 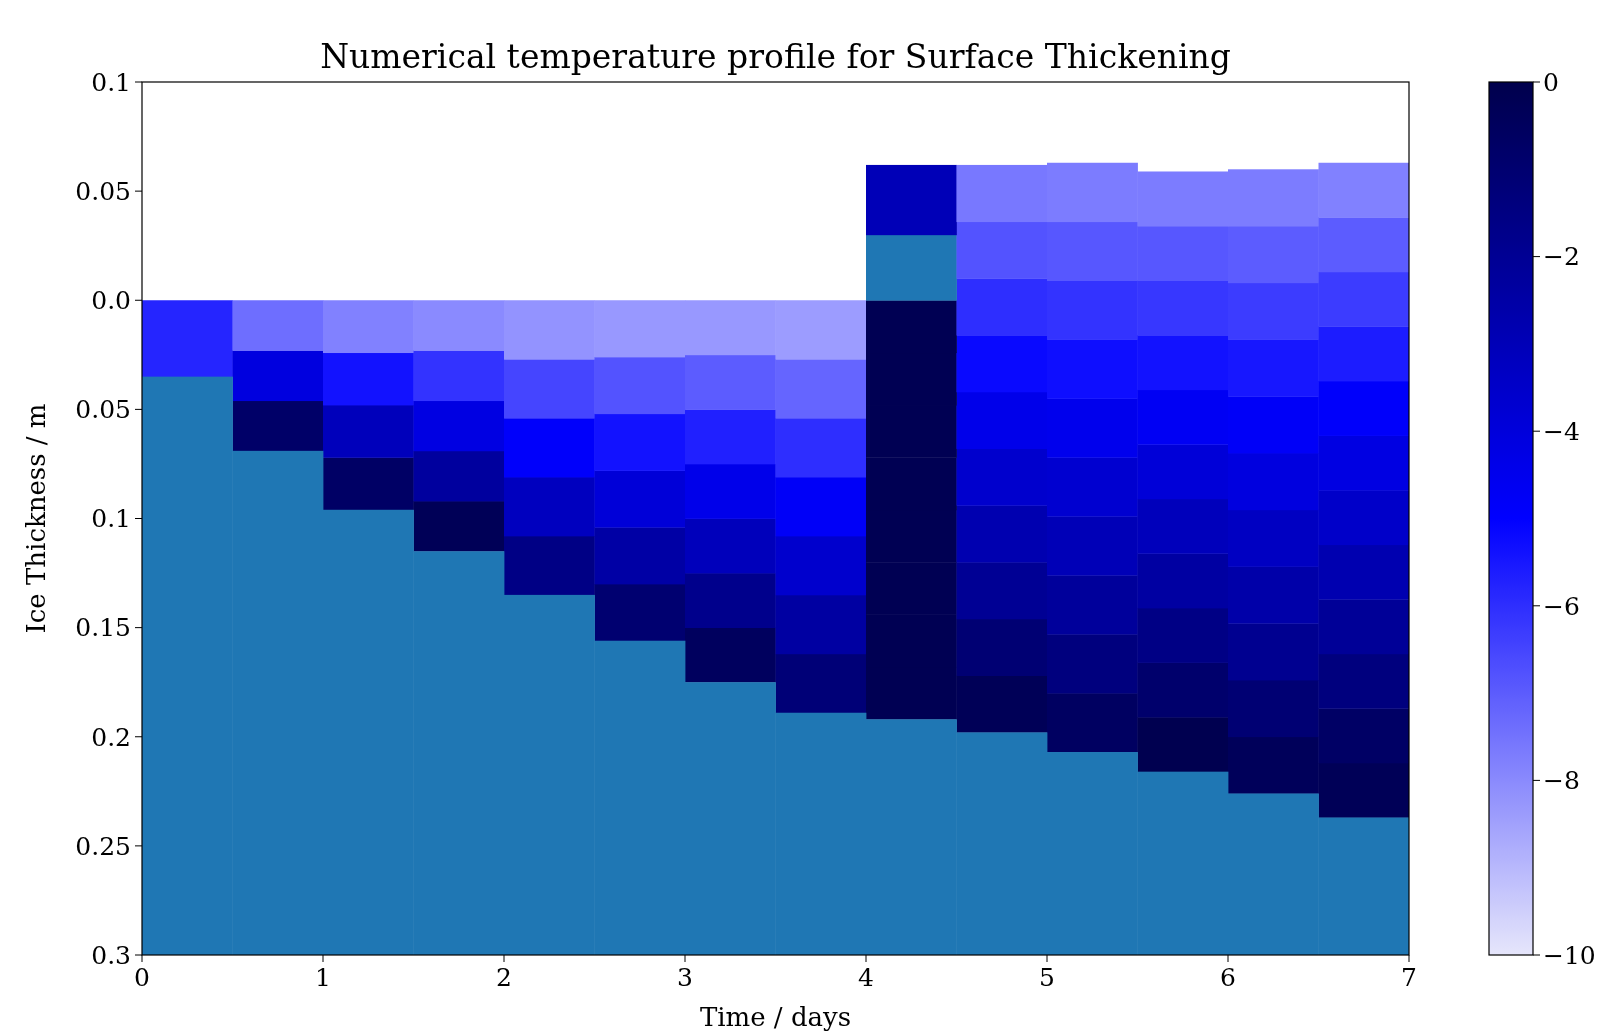 What do you see at coordinates (1551, 82) in the screenshot?
I see `color-bar-label: 0` at bounding box center [1551, 82].